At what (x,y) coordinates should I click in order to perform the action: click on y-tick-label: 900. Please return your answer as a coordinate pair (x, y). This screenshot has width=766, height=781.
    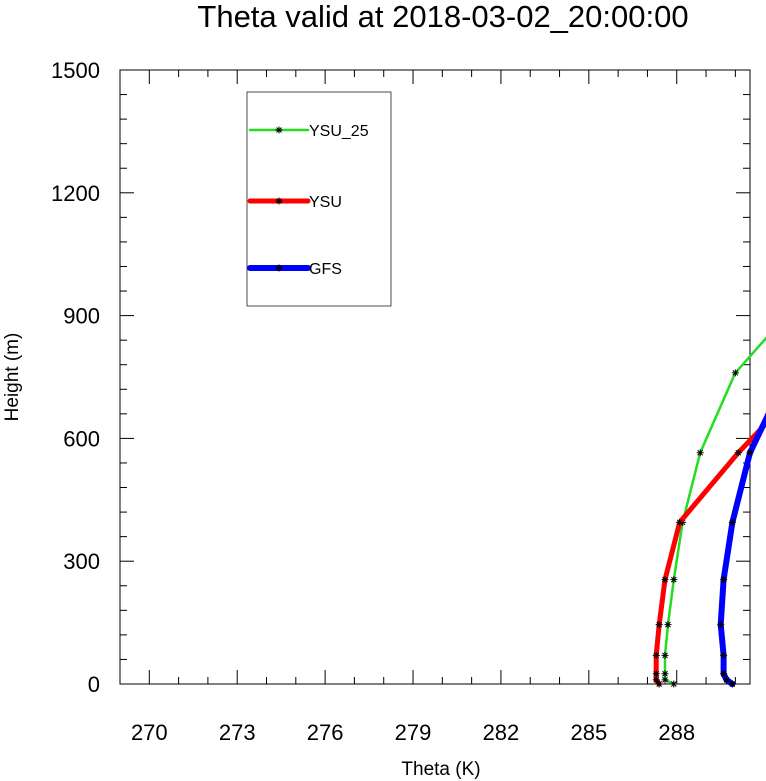
    Looking at the image, I should click on (81, 316).